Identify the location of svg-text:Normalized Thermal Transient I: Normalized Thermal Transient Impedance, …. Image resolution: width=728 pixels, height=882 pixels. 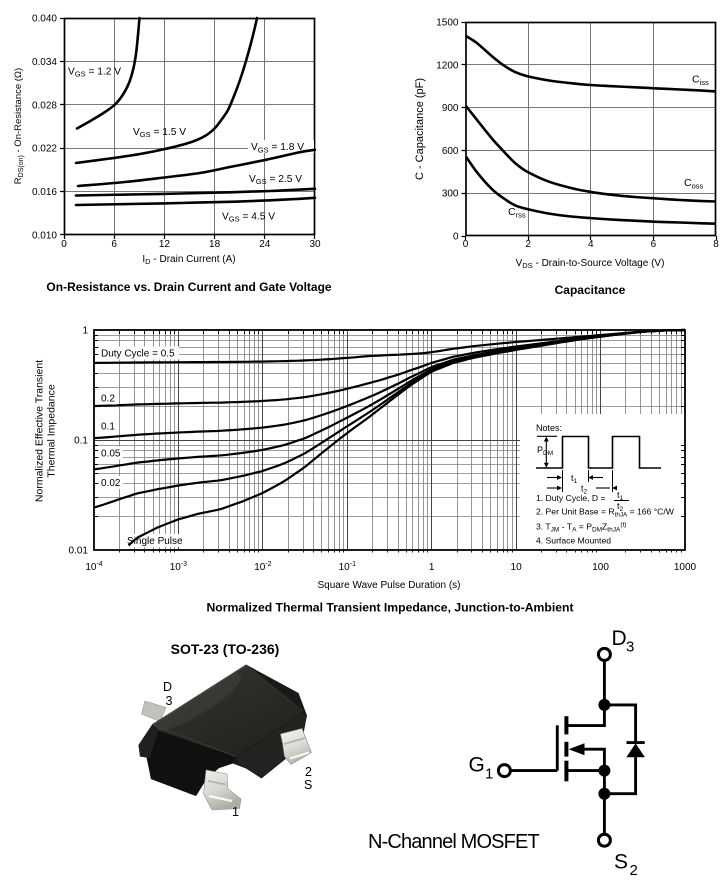
(389, 608).